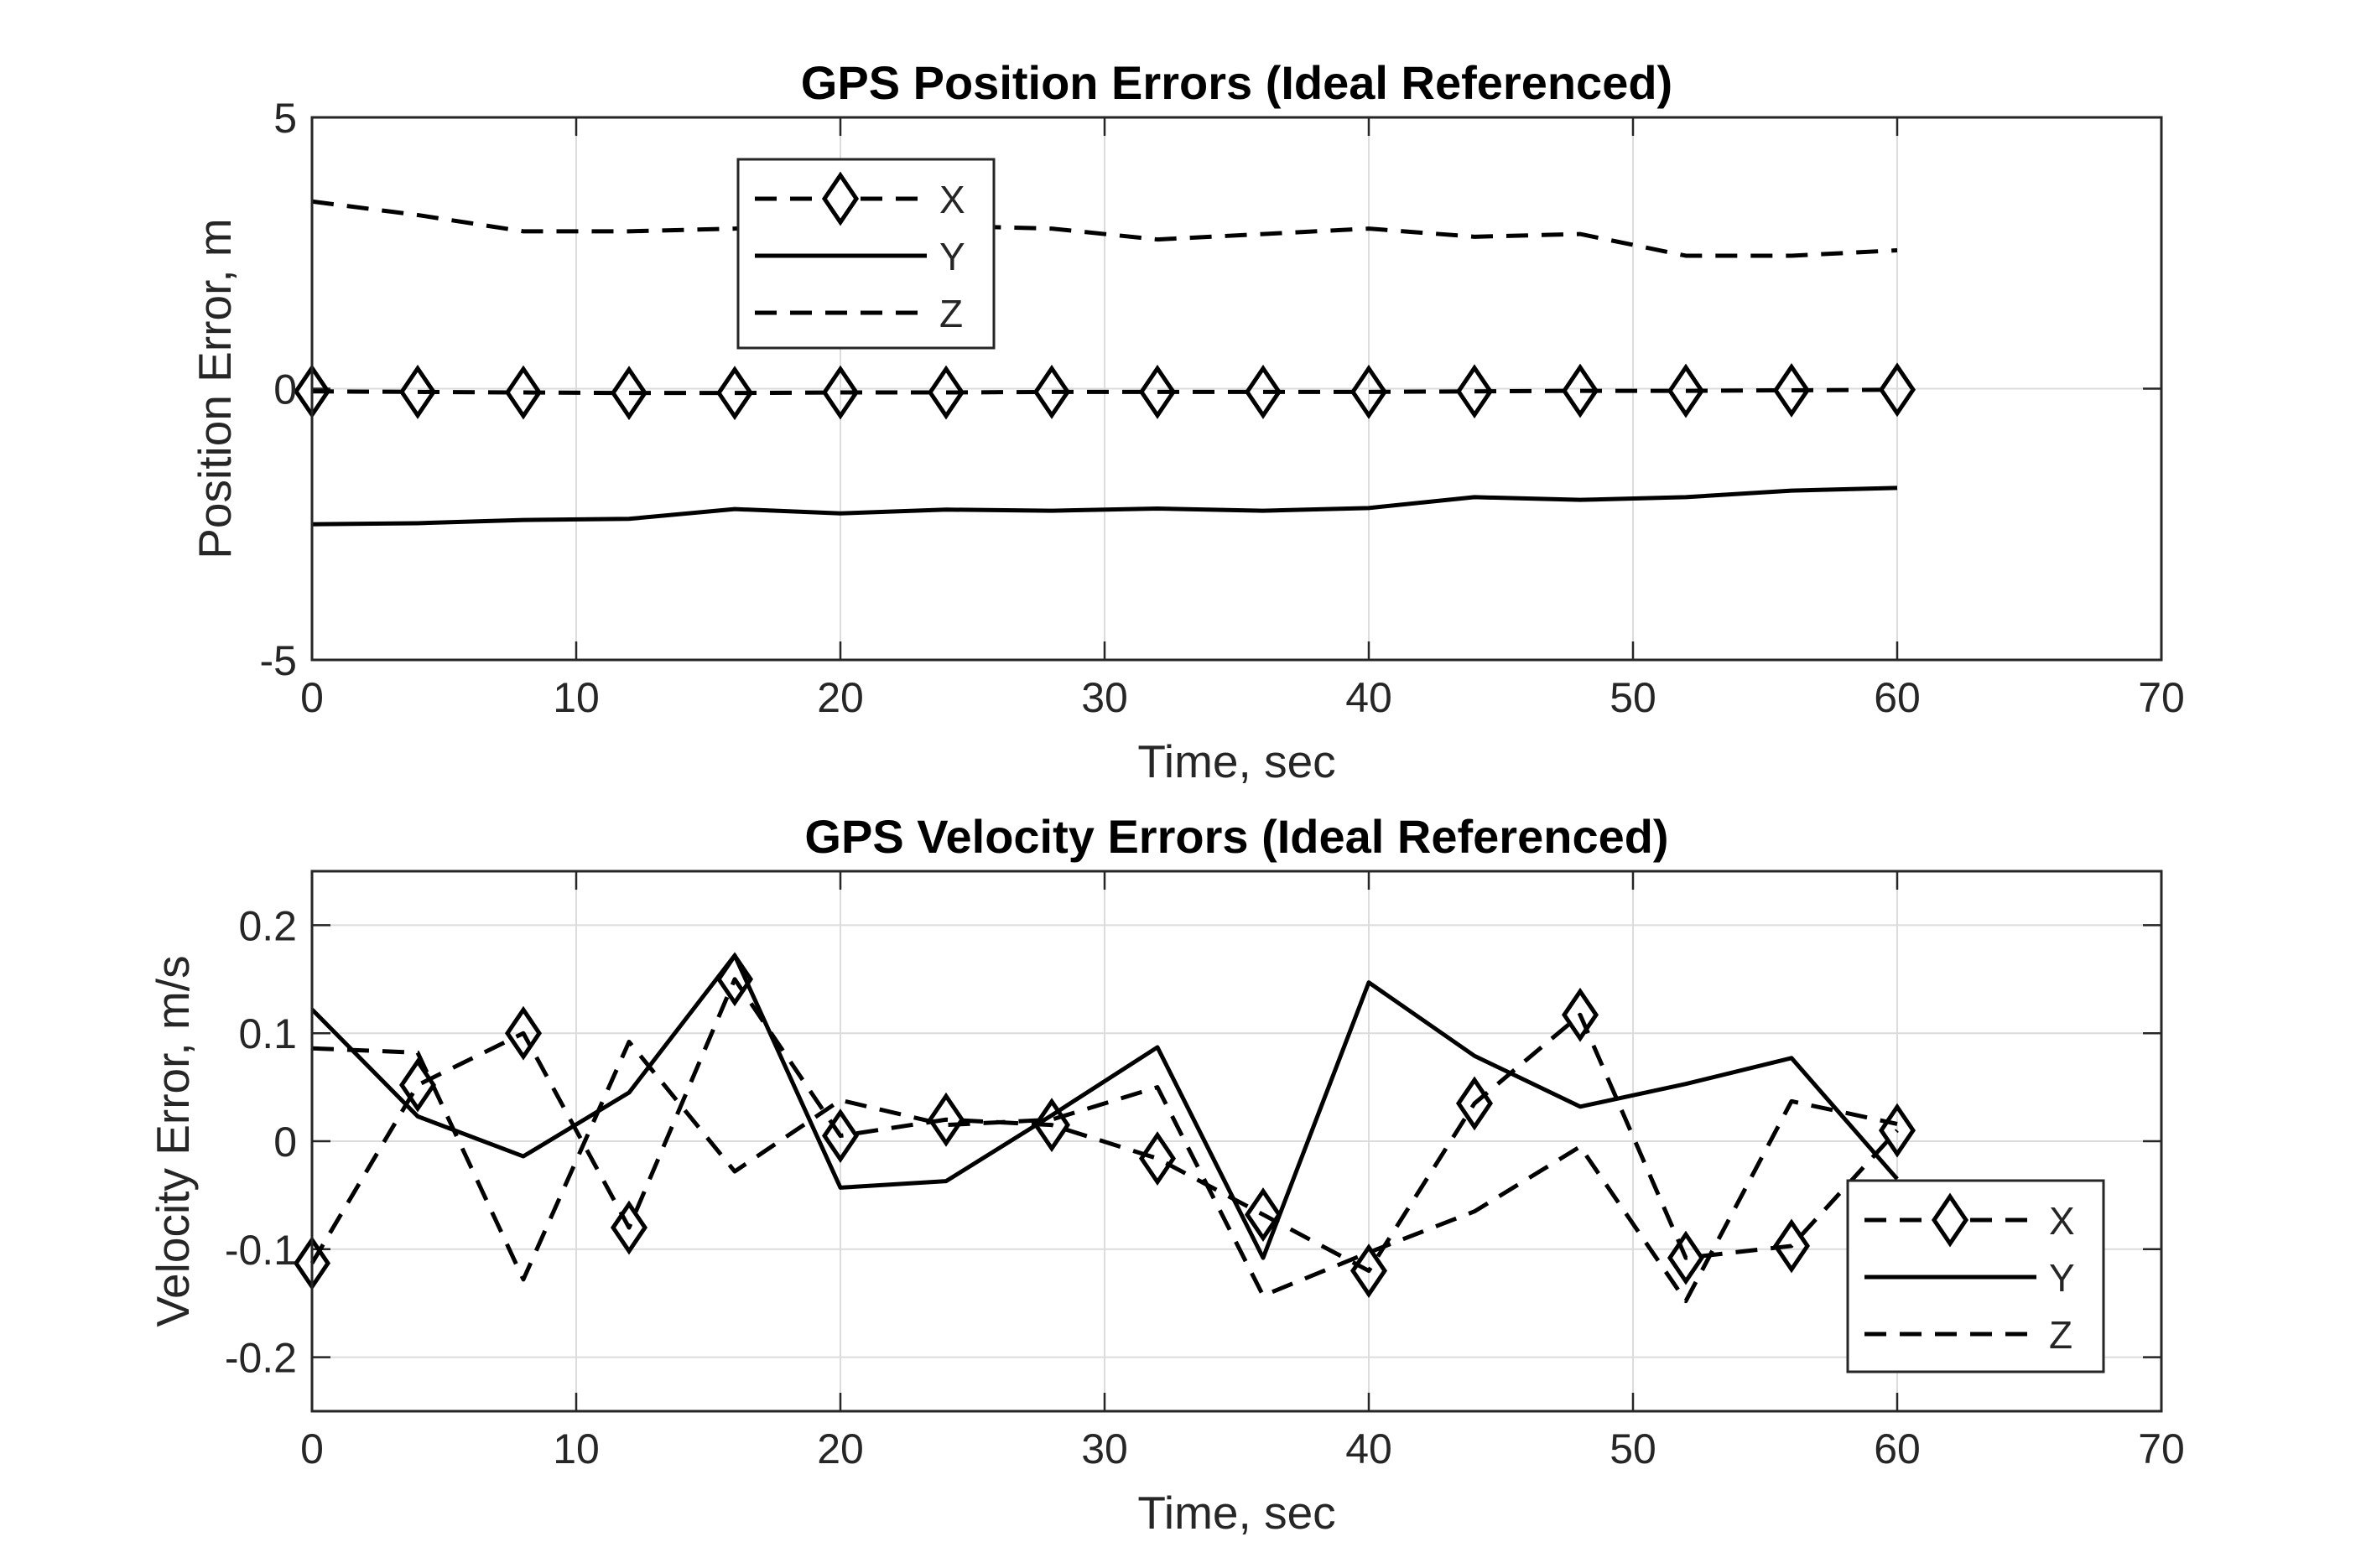 This screenshot has width=2361, height=1568. Describe the element at coordinates (1236, 82) in the screenshot. I see `chart-title: GPS Position Errors (Ideal Referenced)` at that location.